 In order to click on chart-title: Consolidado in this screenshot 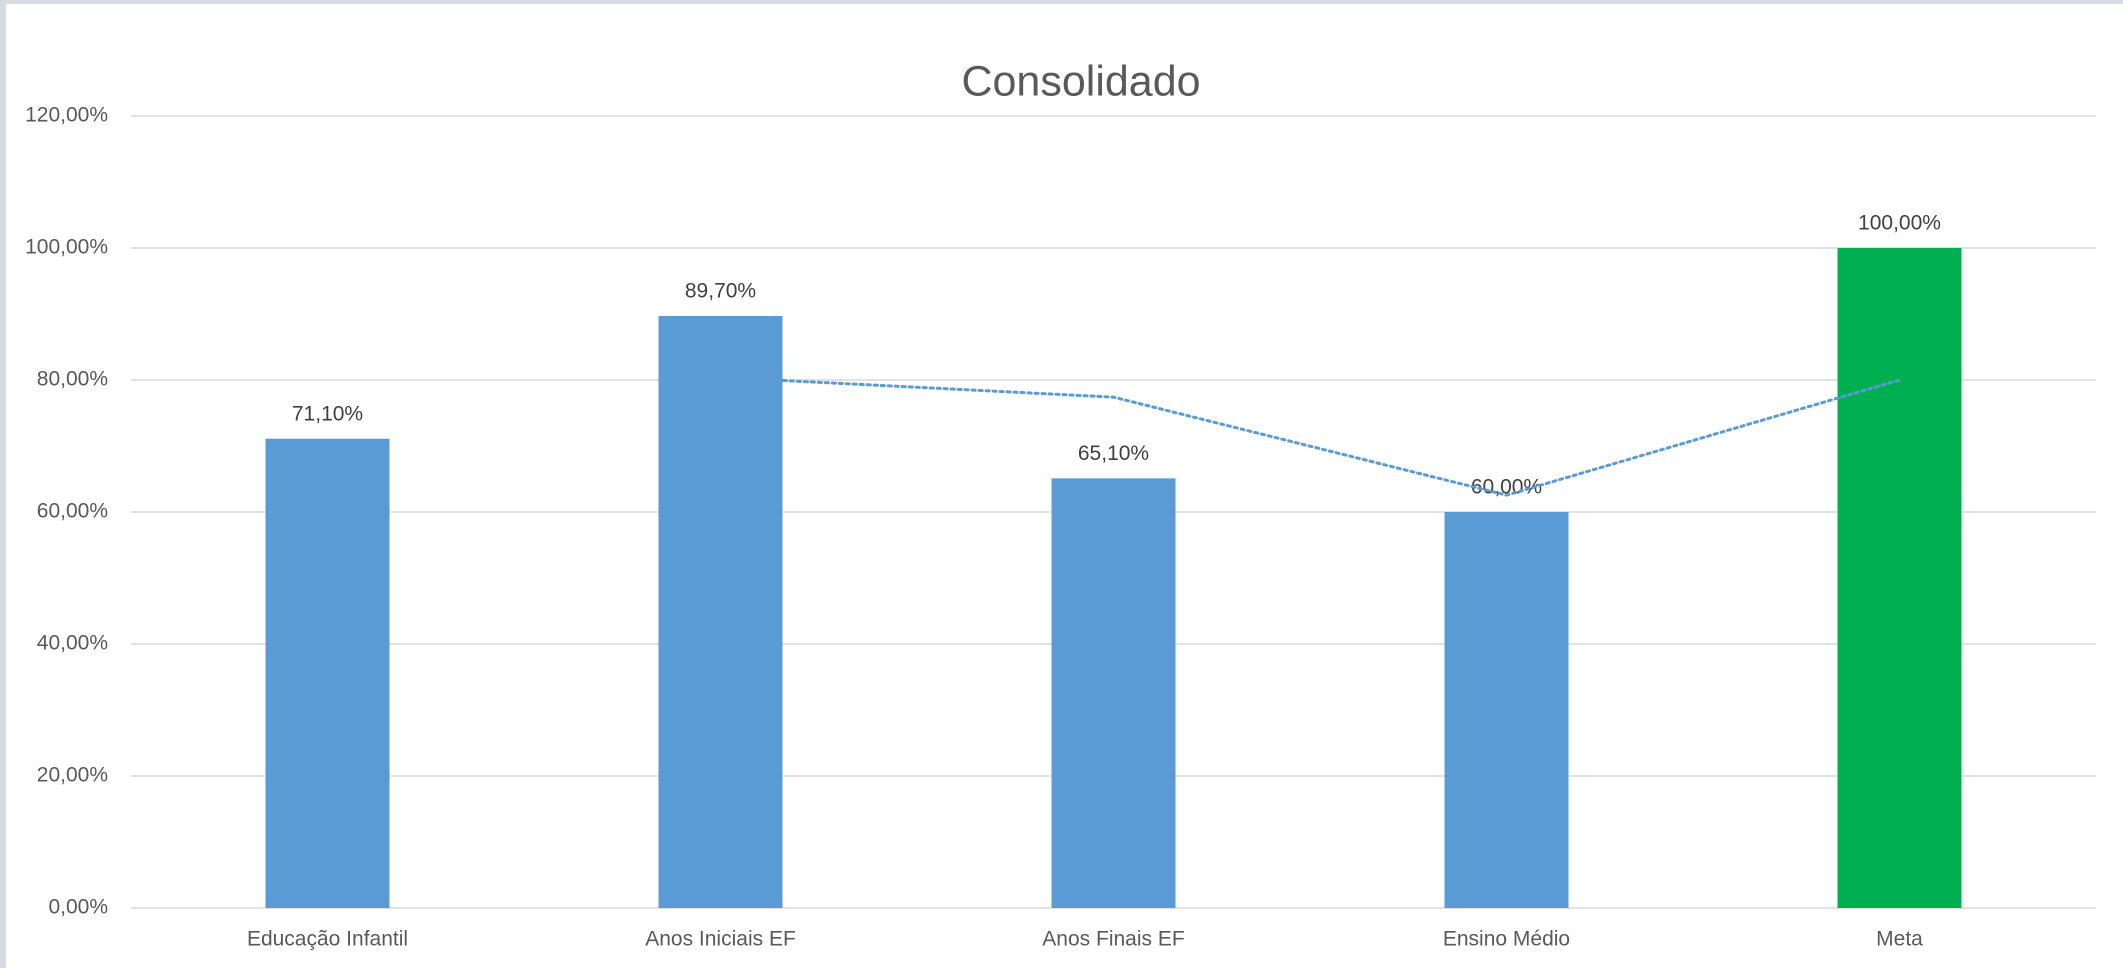, I will do `click(1080, 81)`.